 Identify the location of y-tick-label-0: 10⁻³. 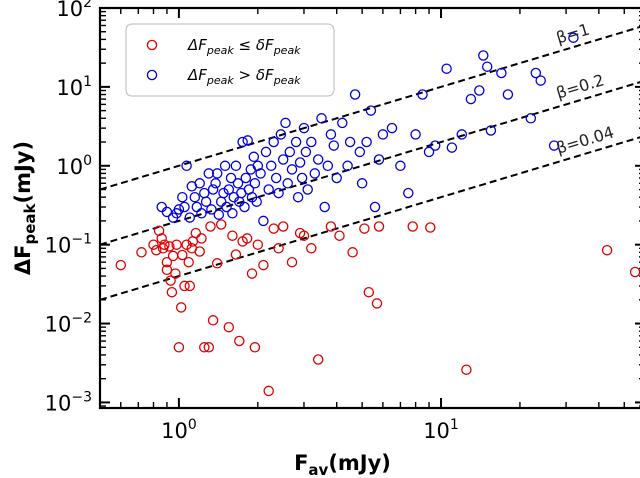
(68, 402).